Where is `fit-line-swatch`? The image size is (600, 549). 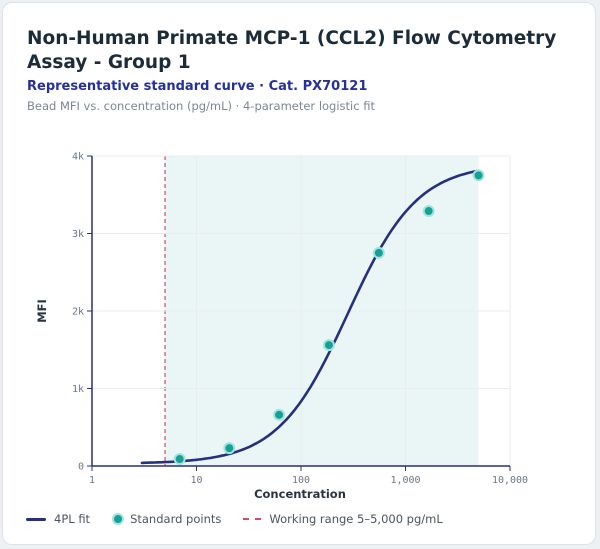 fit-line-swatch is located at coordinates (36, 519).